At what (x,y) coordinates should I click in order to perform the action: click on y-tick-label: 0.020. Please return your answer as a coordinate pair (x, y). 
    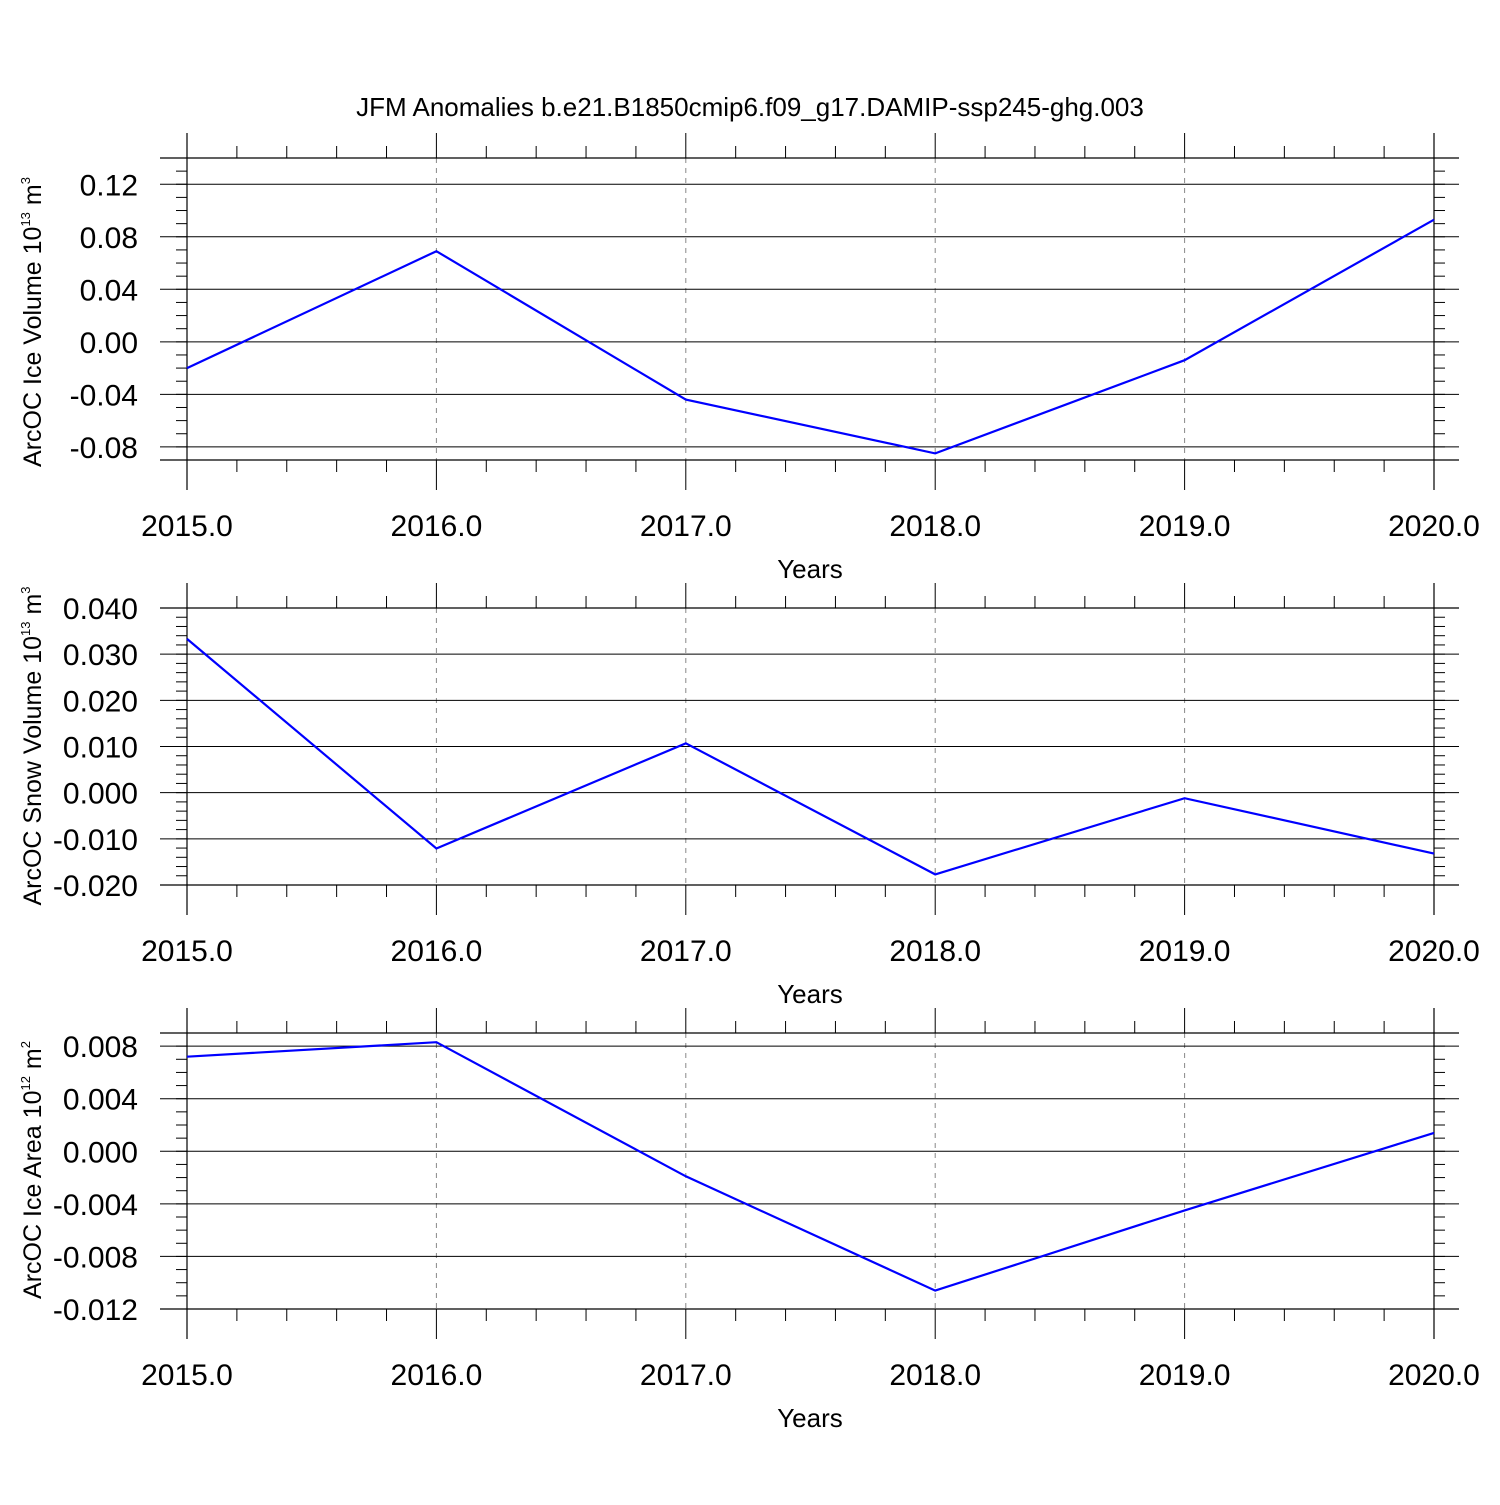
    Looking at the image, I should click on (100, 701).